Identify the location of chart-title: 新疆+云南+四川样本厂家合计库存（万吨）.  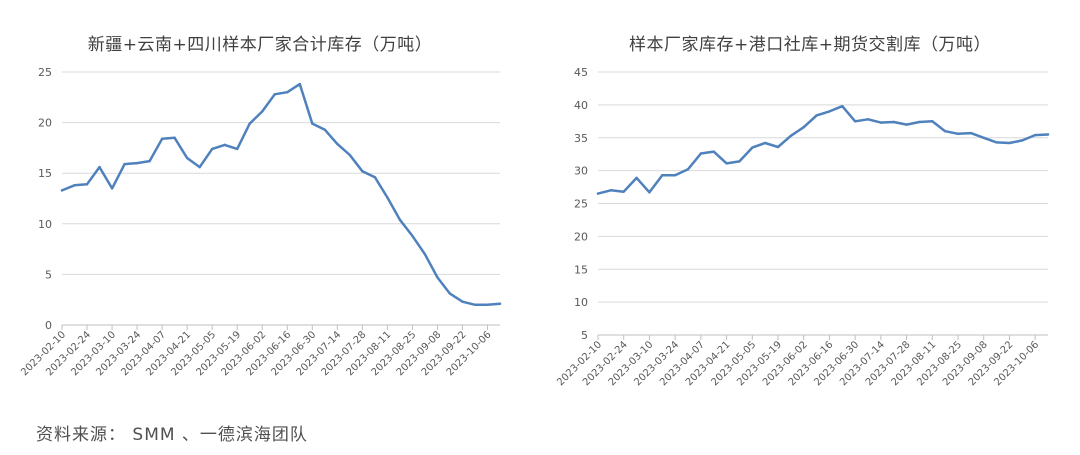
(260, 45).